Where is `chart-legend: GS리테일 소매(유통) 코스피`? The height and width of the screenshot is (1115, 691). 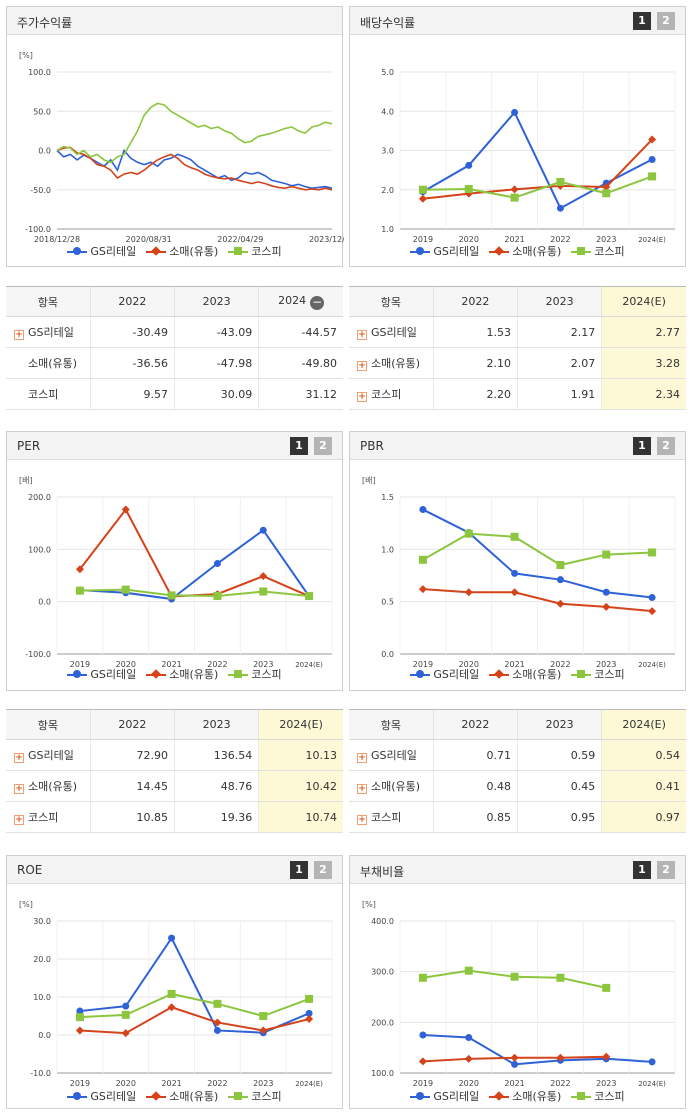 chart-legend: GS리테일 소매(유통) 코스피 is located at coordinates (174, 251).